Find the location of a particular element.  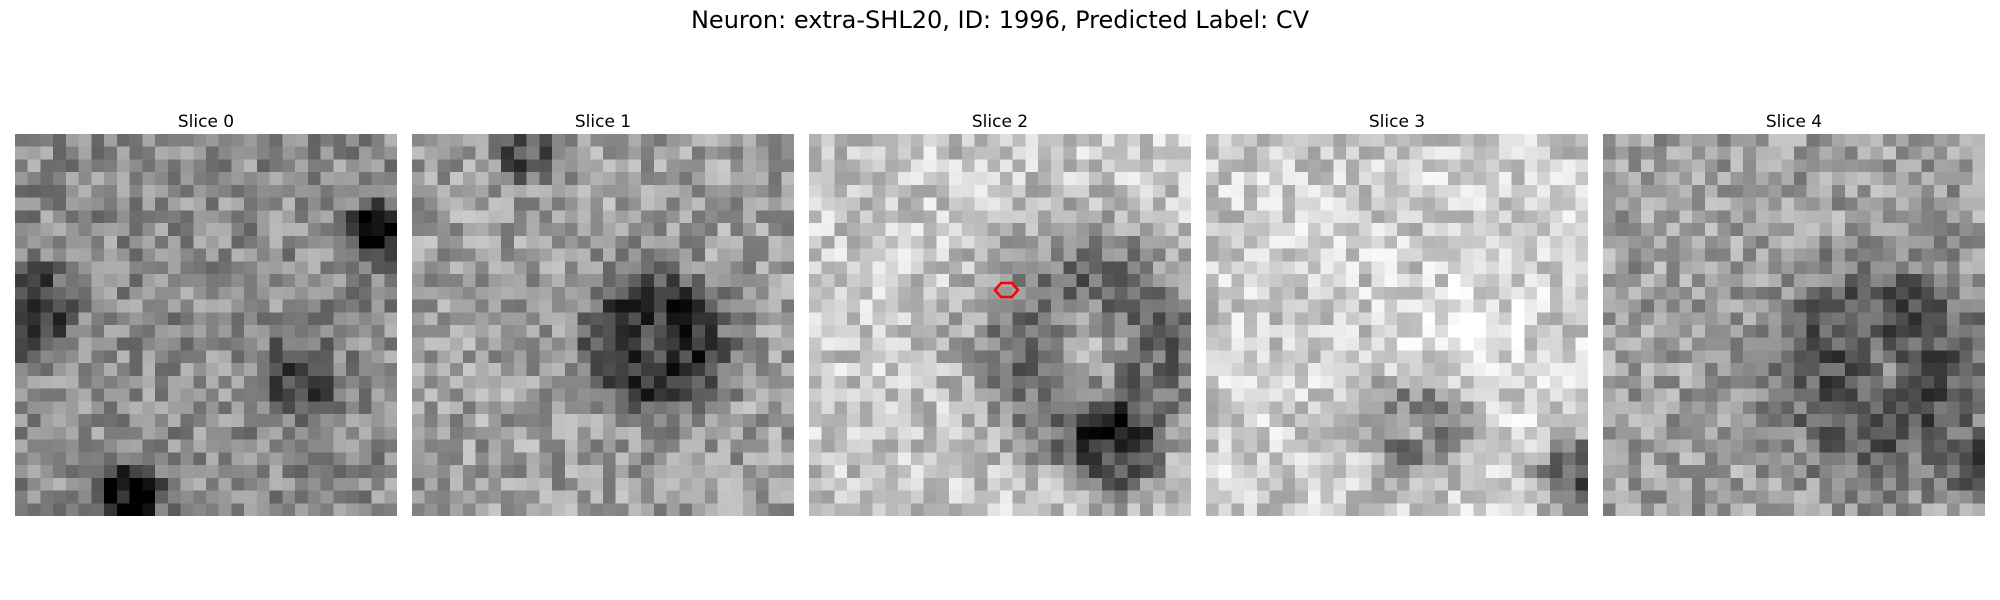

slice-title-0: Slice 0 is located at coordinates (206, 122).